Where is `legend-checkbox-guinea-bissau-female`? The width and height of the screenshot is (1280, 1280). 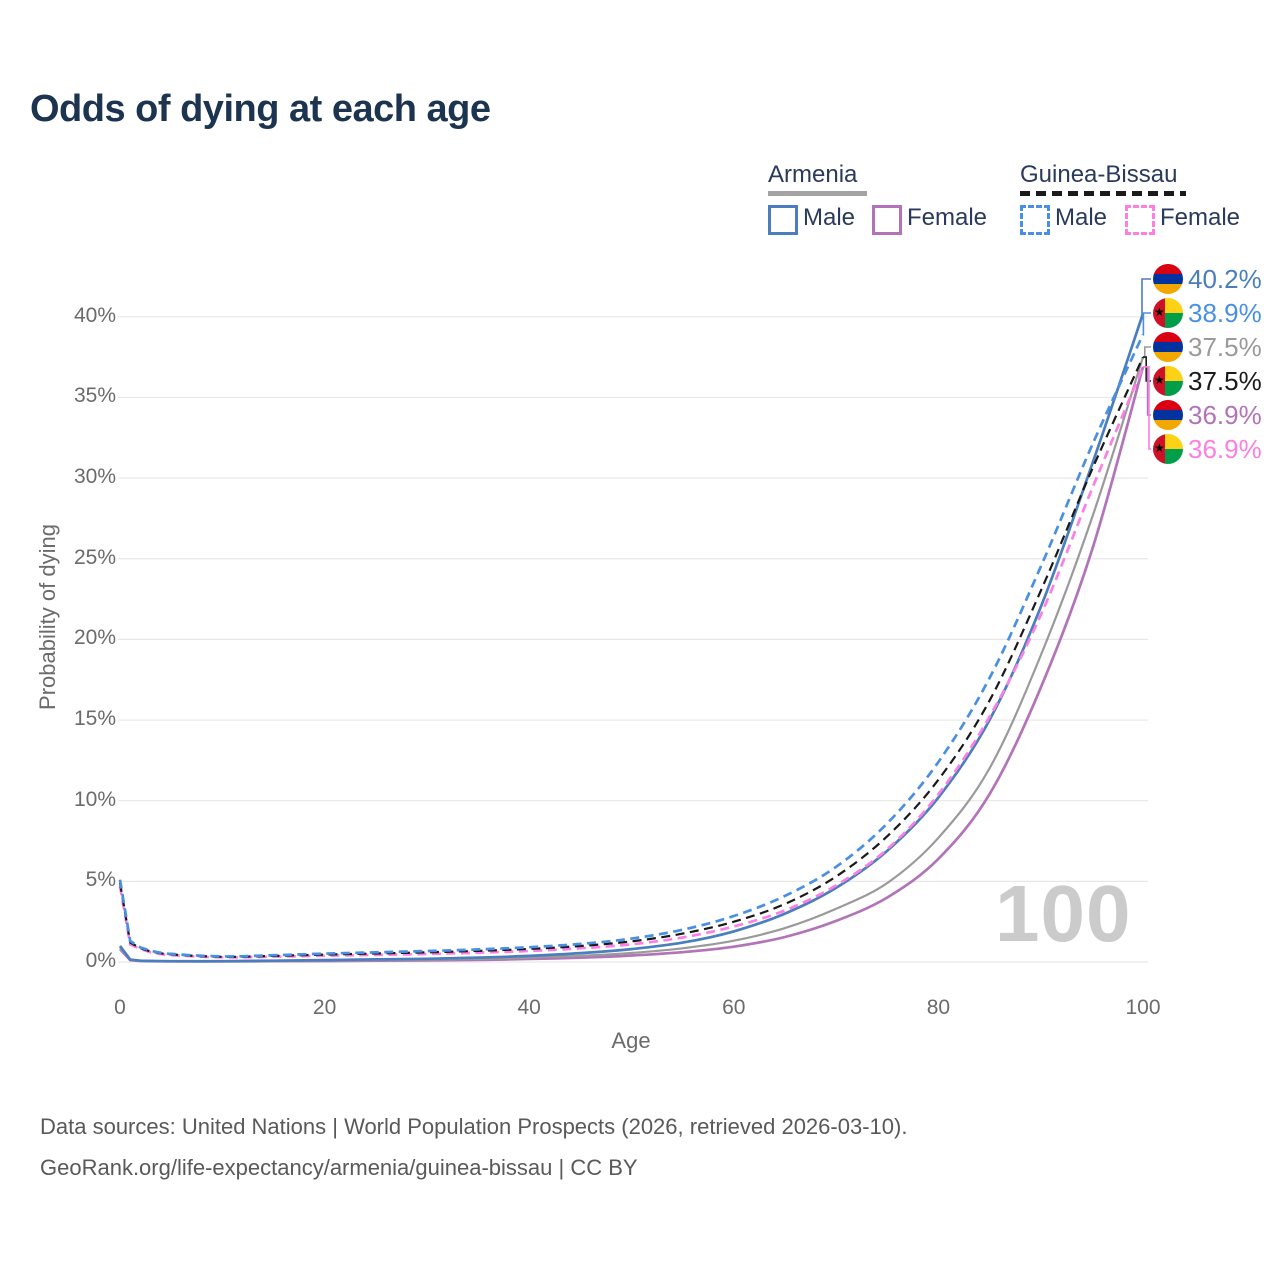
legend-checkbox-guinea-bissau-female is located at coordinates (1140, 220).